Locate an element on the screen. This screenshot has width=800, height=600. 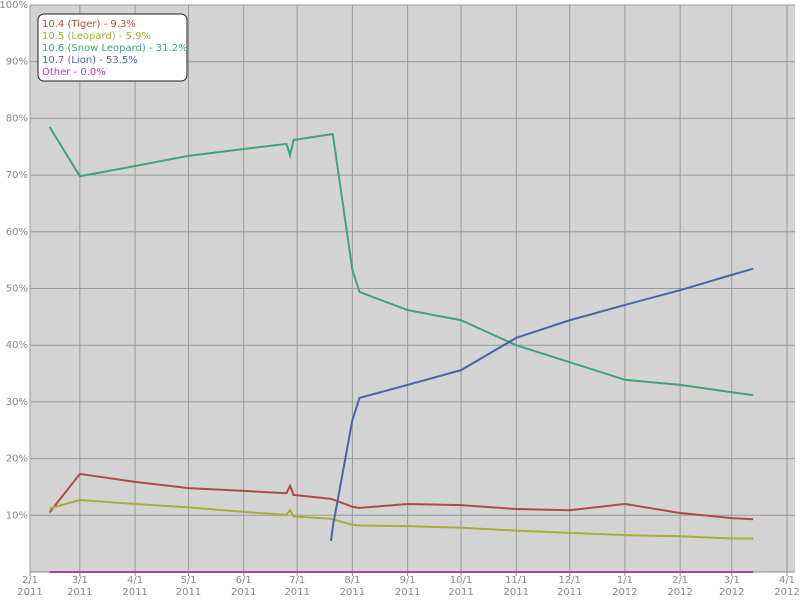
y-tick-label: 30% is located at coordinates (17, 402).